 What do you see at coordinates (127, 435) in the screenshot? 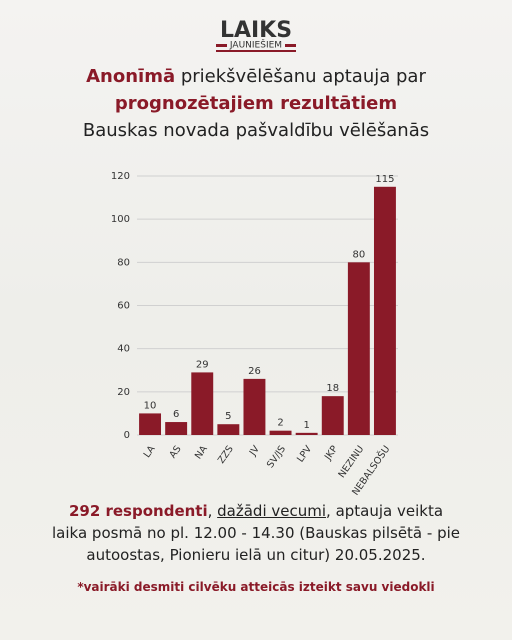
I see `y-tick-label: 0` at bounding box center [127, 435].